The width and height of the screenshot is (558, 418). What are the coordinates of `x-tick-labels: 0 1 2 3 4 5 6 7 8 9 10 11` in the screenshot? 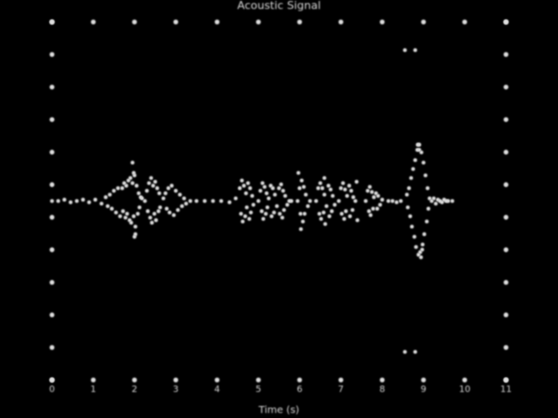 It's located at (280, 390).